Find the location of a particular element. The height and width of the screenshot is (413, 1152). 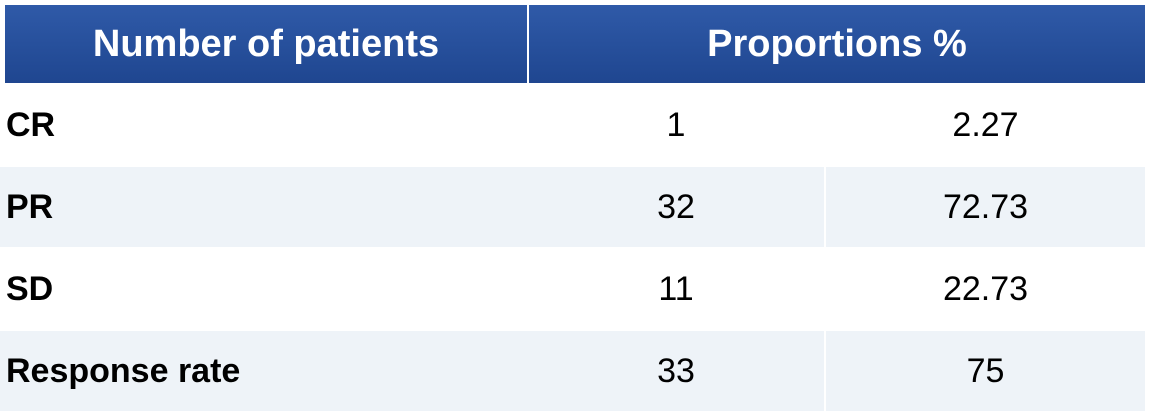

proportion-cell: 72.73 is located at coordinates (985, 207).